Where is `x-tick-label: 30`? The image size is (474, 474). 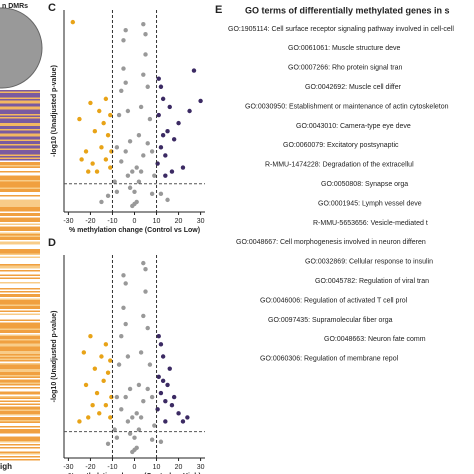
x-tick-label: 30 is located at coordinates (201, 221).